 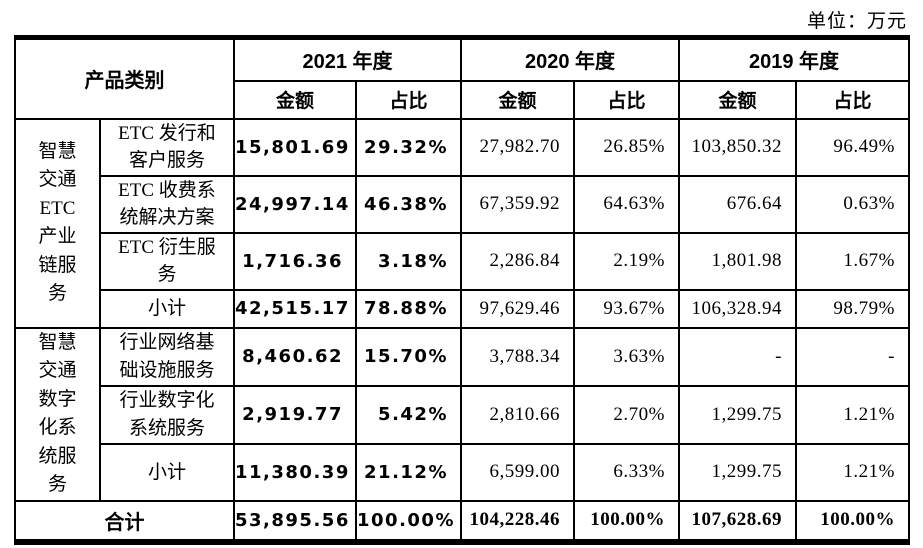 I want to click on ratio-2020-cell: 64.63%, so click(x=626, y=204).